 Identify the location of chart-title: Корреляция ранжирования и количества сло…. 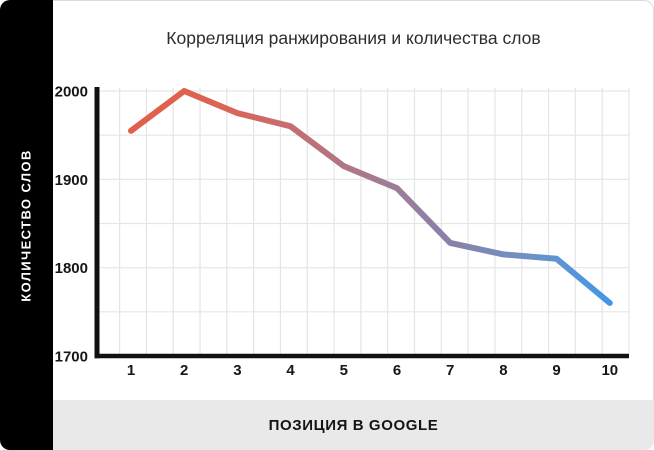
(353, 38).